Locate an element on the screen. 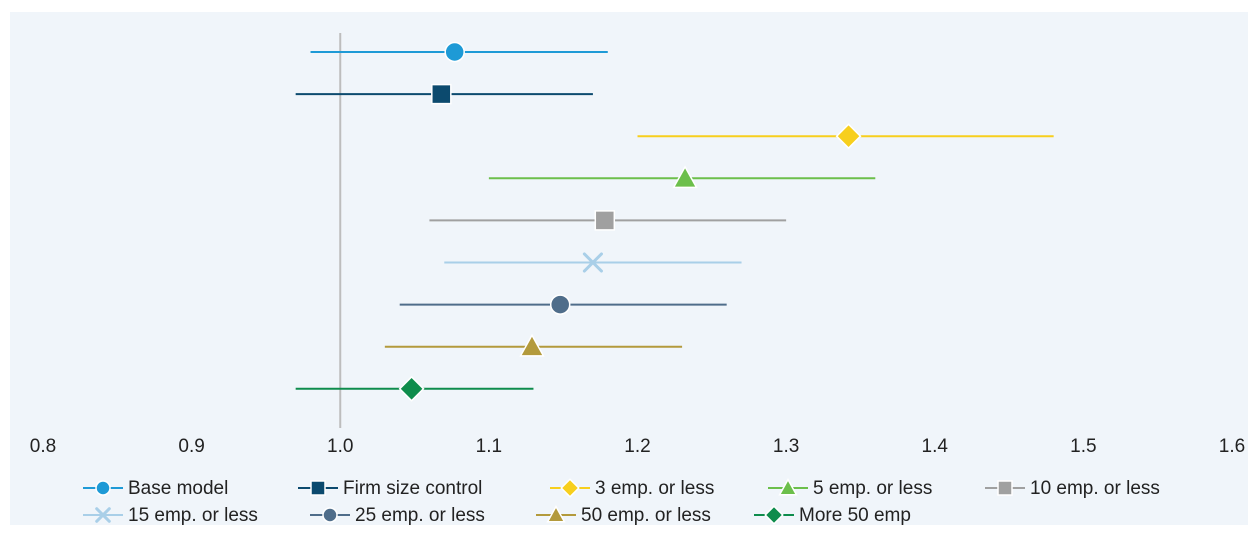 Image resolution: width=1248 pixels, height=544 pixels. x-tick-label: 1.0 is located at coordinates (340, 446).